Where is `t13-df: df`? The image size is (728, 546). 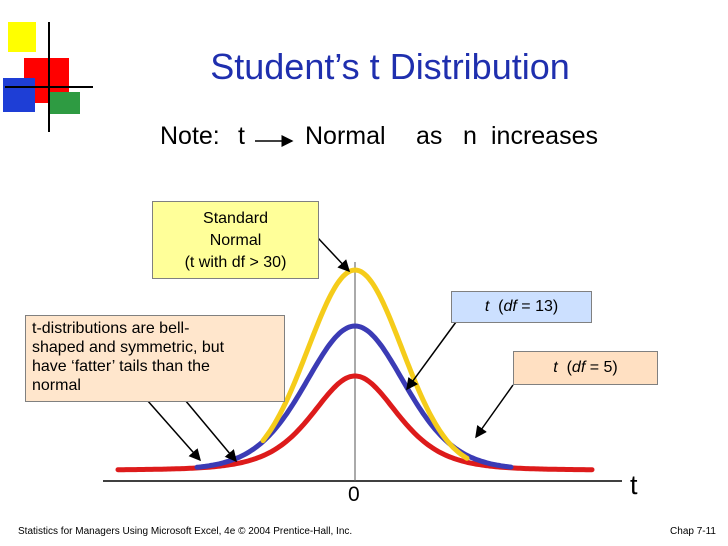 t13-df: df is located at coordinates (510, 306).